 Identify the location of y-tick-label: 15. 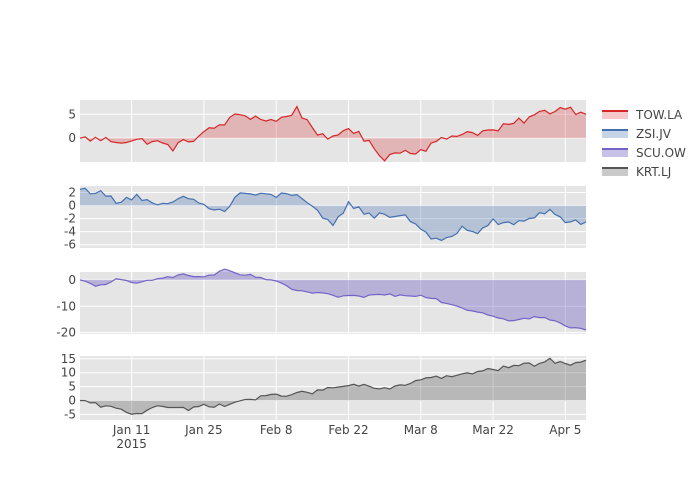
(68, 359).